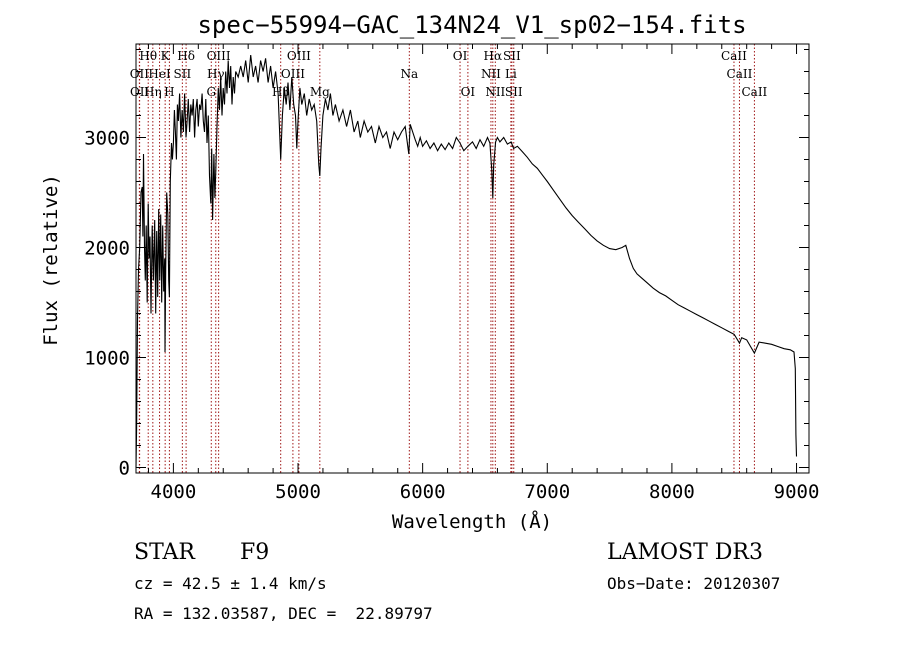 Image resolution: width=900 pixels, height=649 pixels. I want to click on x-tick-label: 6000, so click(423, 492).